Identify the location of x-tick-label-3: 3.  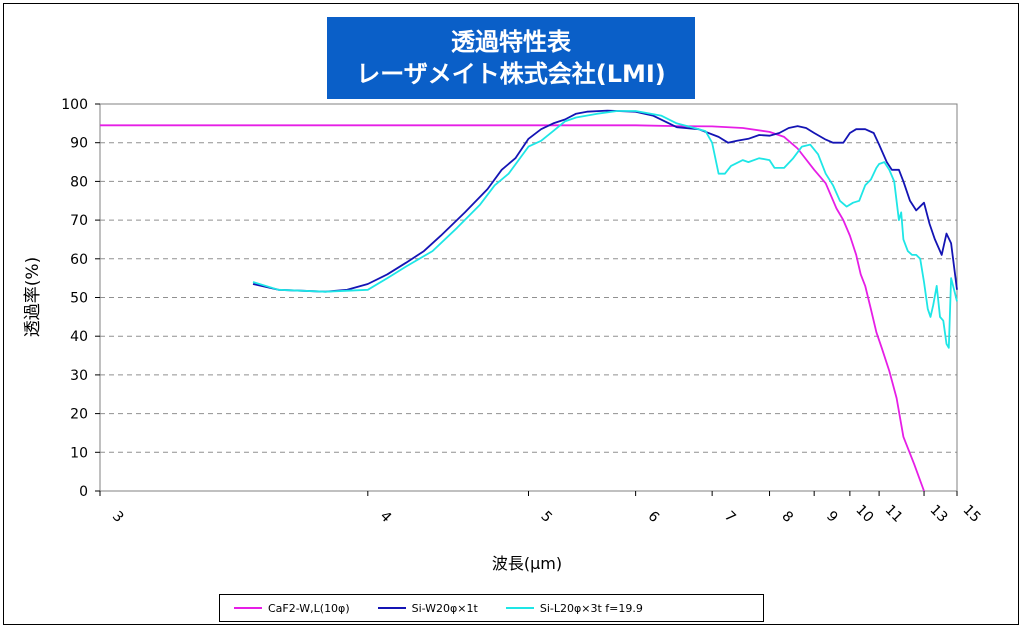
(118, 517).